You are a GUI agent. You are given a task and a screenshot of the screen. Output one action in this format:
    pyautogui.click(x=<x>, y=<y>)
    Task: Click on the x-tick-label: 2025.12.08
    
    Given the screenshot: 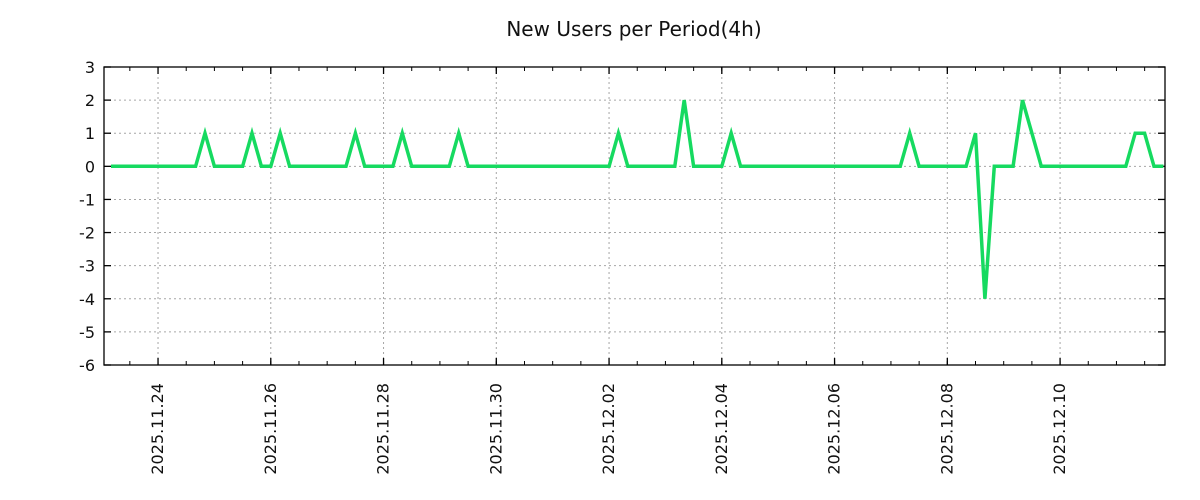 What is the action you would take?
    pyautogui.click(x=946, y=429)
    